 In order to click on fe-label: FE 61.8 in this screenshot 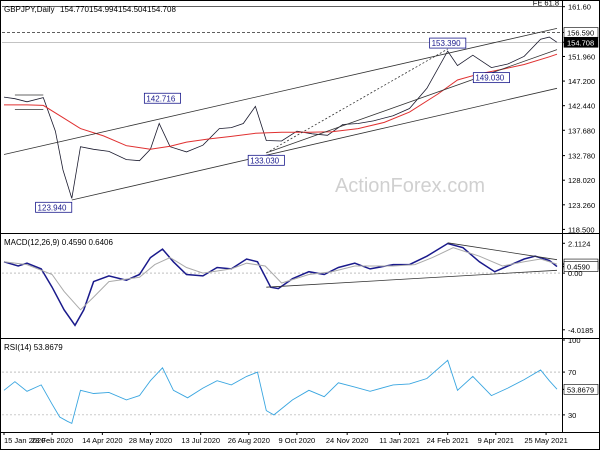, I will do `click(546, 4)`.